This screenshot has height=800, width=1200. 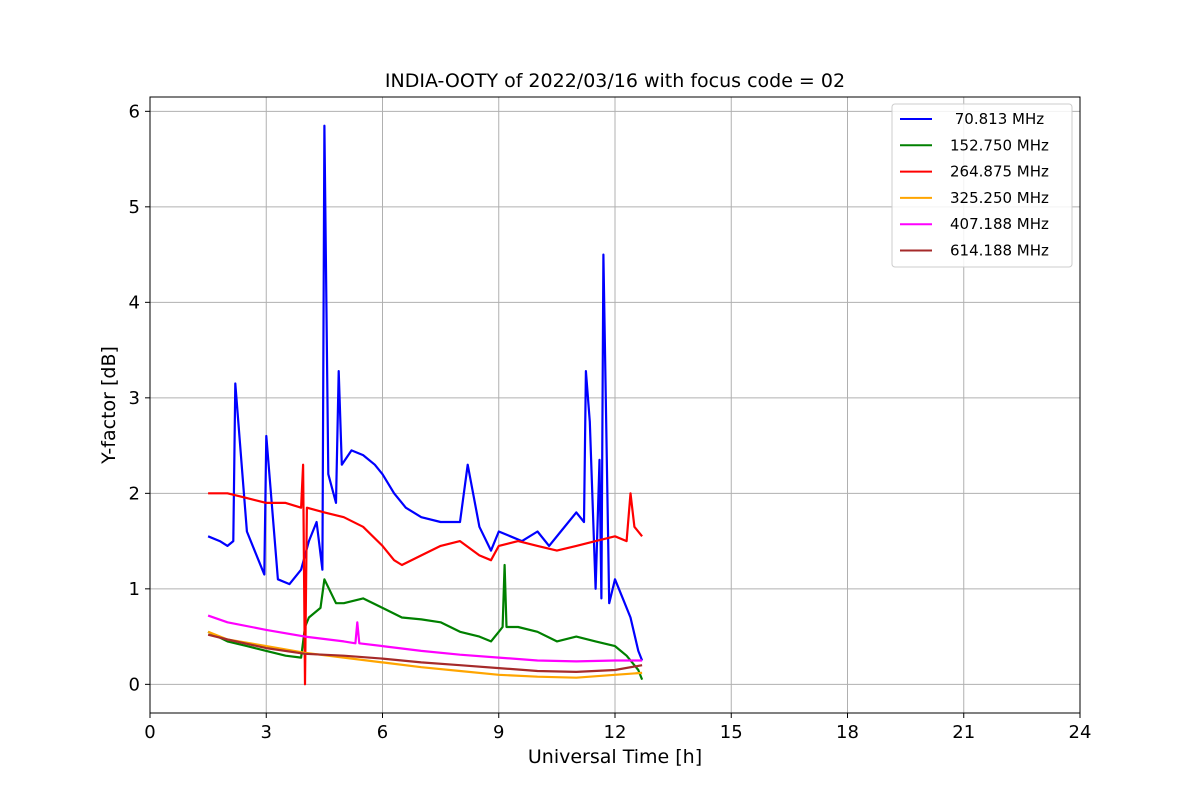 What do you see at coordinates (999, 145) in the screenshot?
I see `legend-label: 152.750 MHz` at bounding box center [999, 145].